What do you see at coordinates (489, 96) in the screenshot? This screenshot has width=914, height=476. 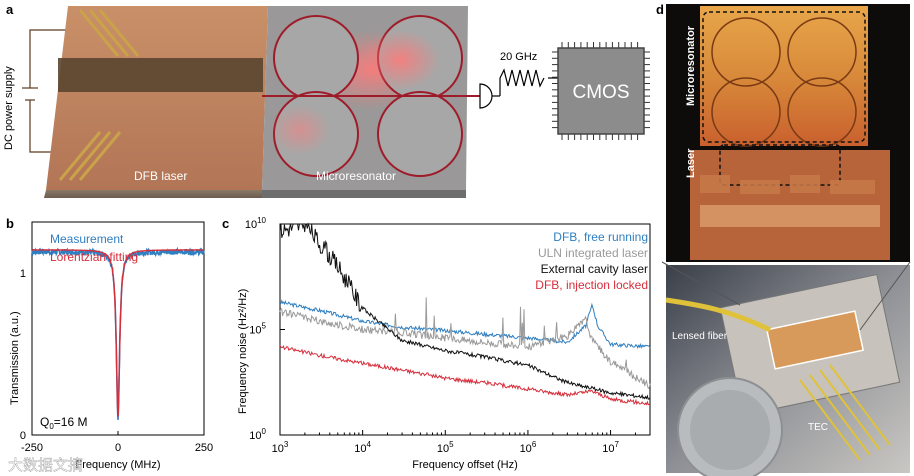 I see `photodetector` at bounding box center [489, 96].